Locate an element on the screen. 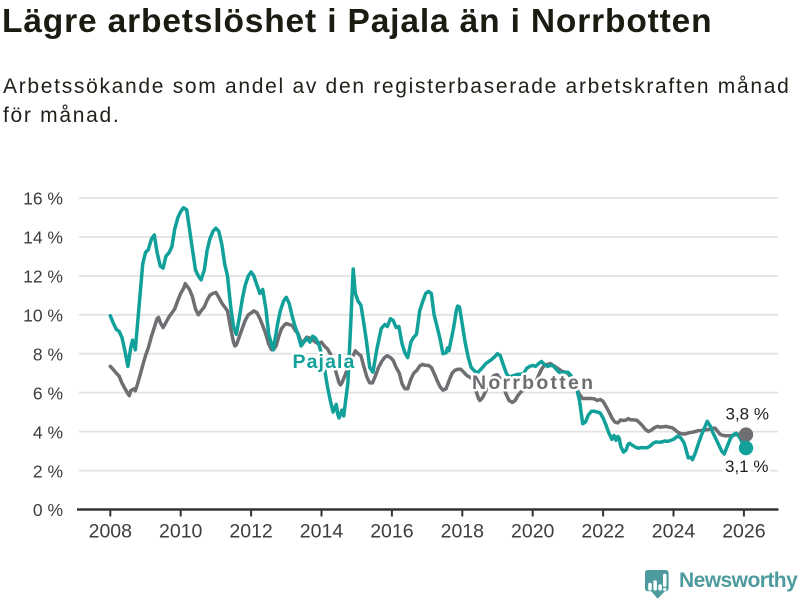 This screenshot has height=600, width=800. svg-text: 2 % is located at coordinates (48, 471).